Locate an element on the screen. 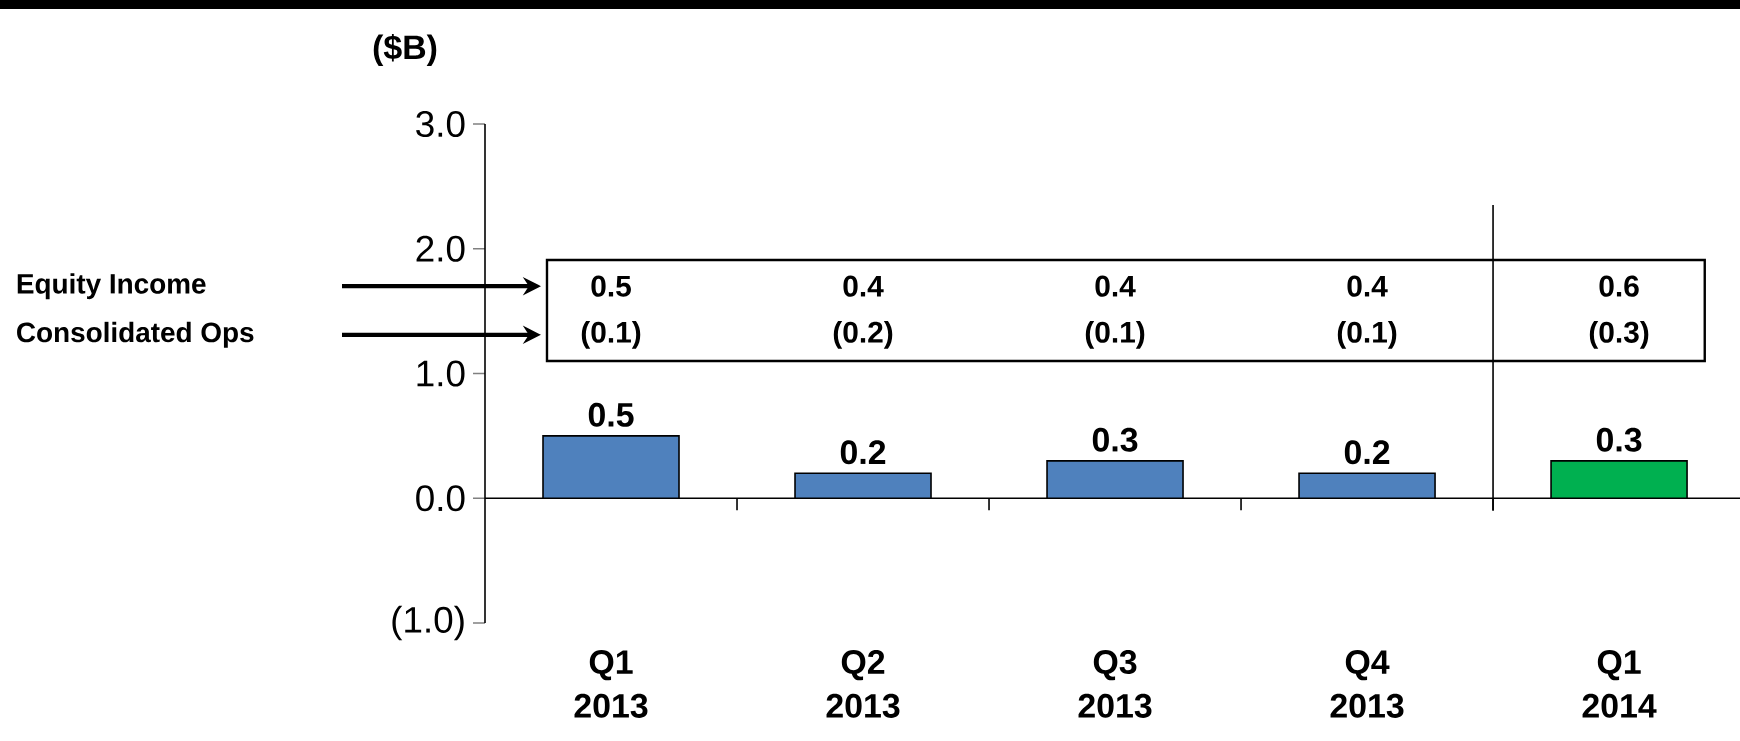  text: Equity Income is located at coordinates (111, 286).